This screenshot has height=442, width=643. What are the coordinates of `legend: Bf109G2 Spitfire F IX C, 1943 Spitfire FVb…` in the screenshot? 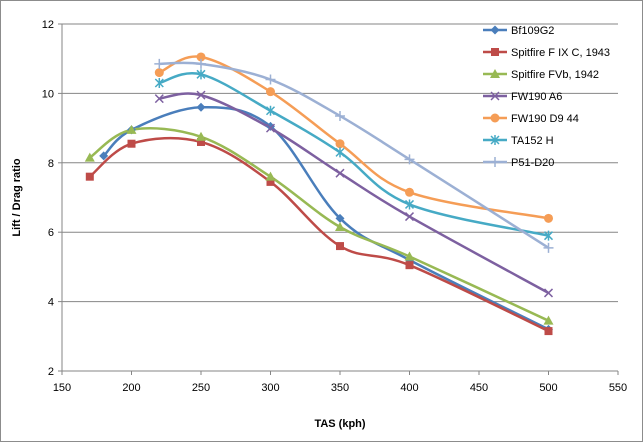 It's located at (546, 97).